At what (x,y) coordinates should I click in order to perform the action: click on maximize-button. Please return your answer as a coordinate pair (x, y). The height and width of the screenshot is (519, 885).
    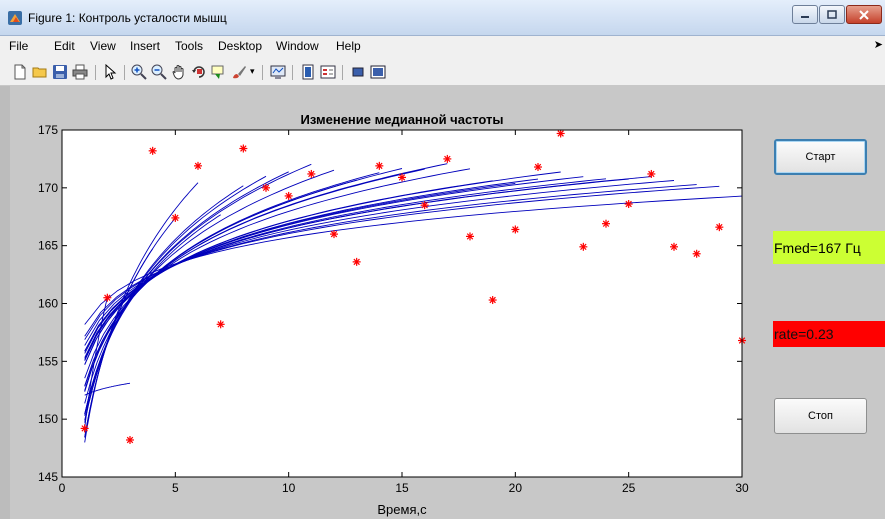
    Looking at the image, I should click on (832, 14).